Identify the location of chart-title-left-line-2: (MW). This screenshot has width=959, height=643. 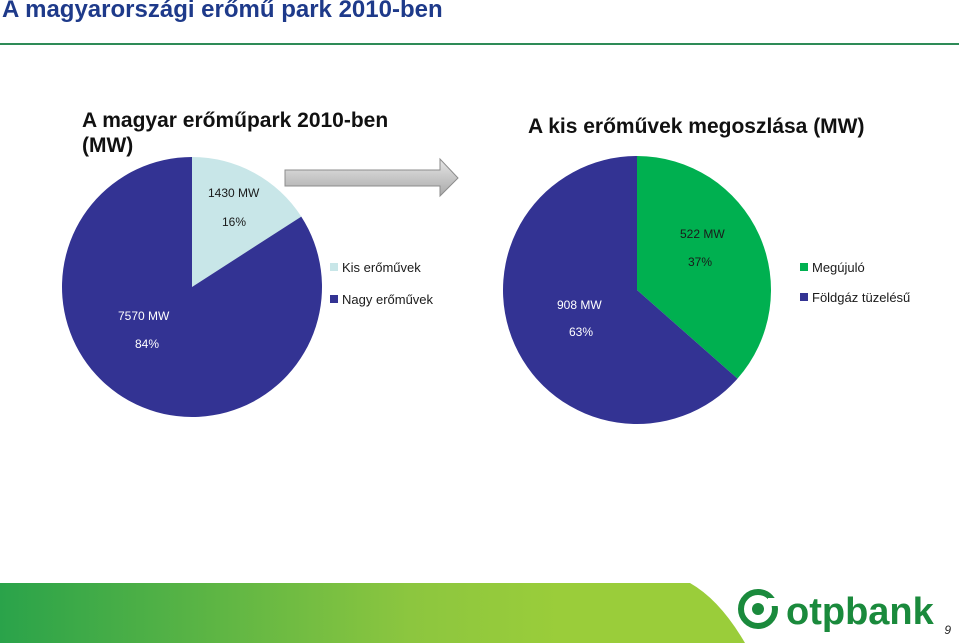
(108, 145).